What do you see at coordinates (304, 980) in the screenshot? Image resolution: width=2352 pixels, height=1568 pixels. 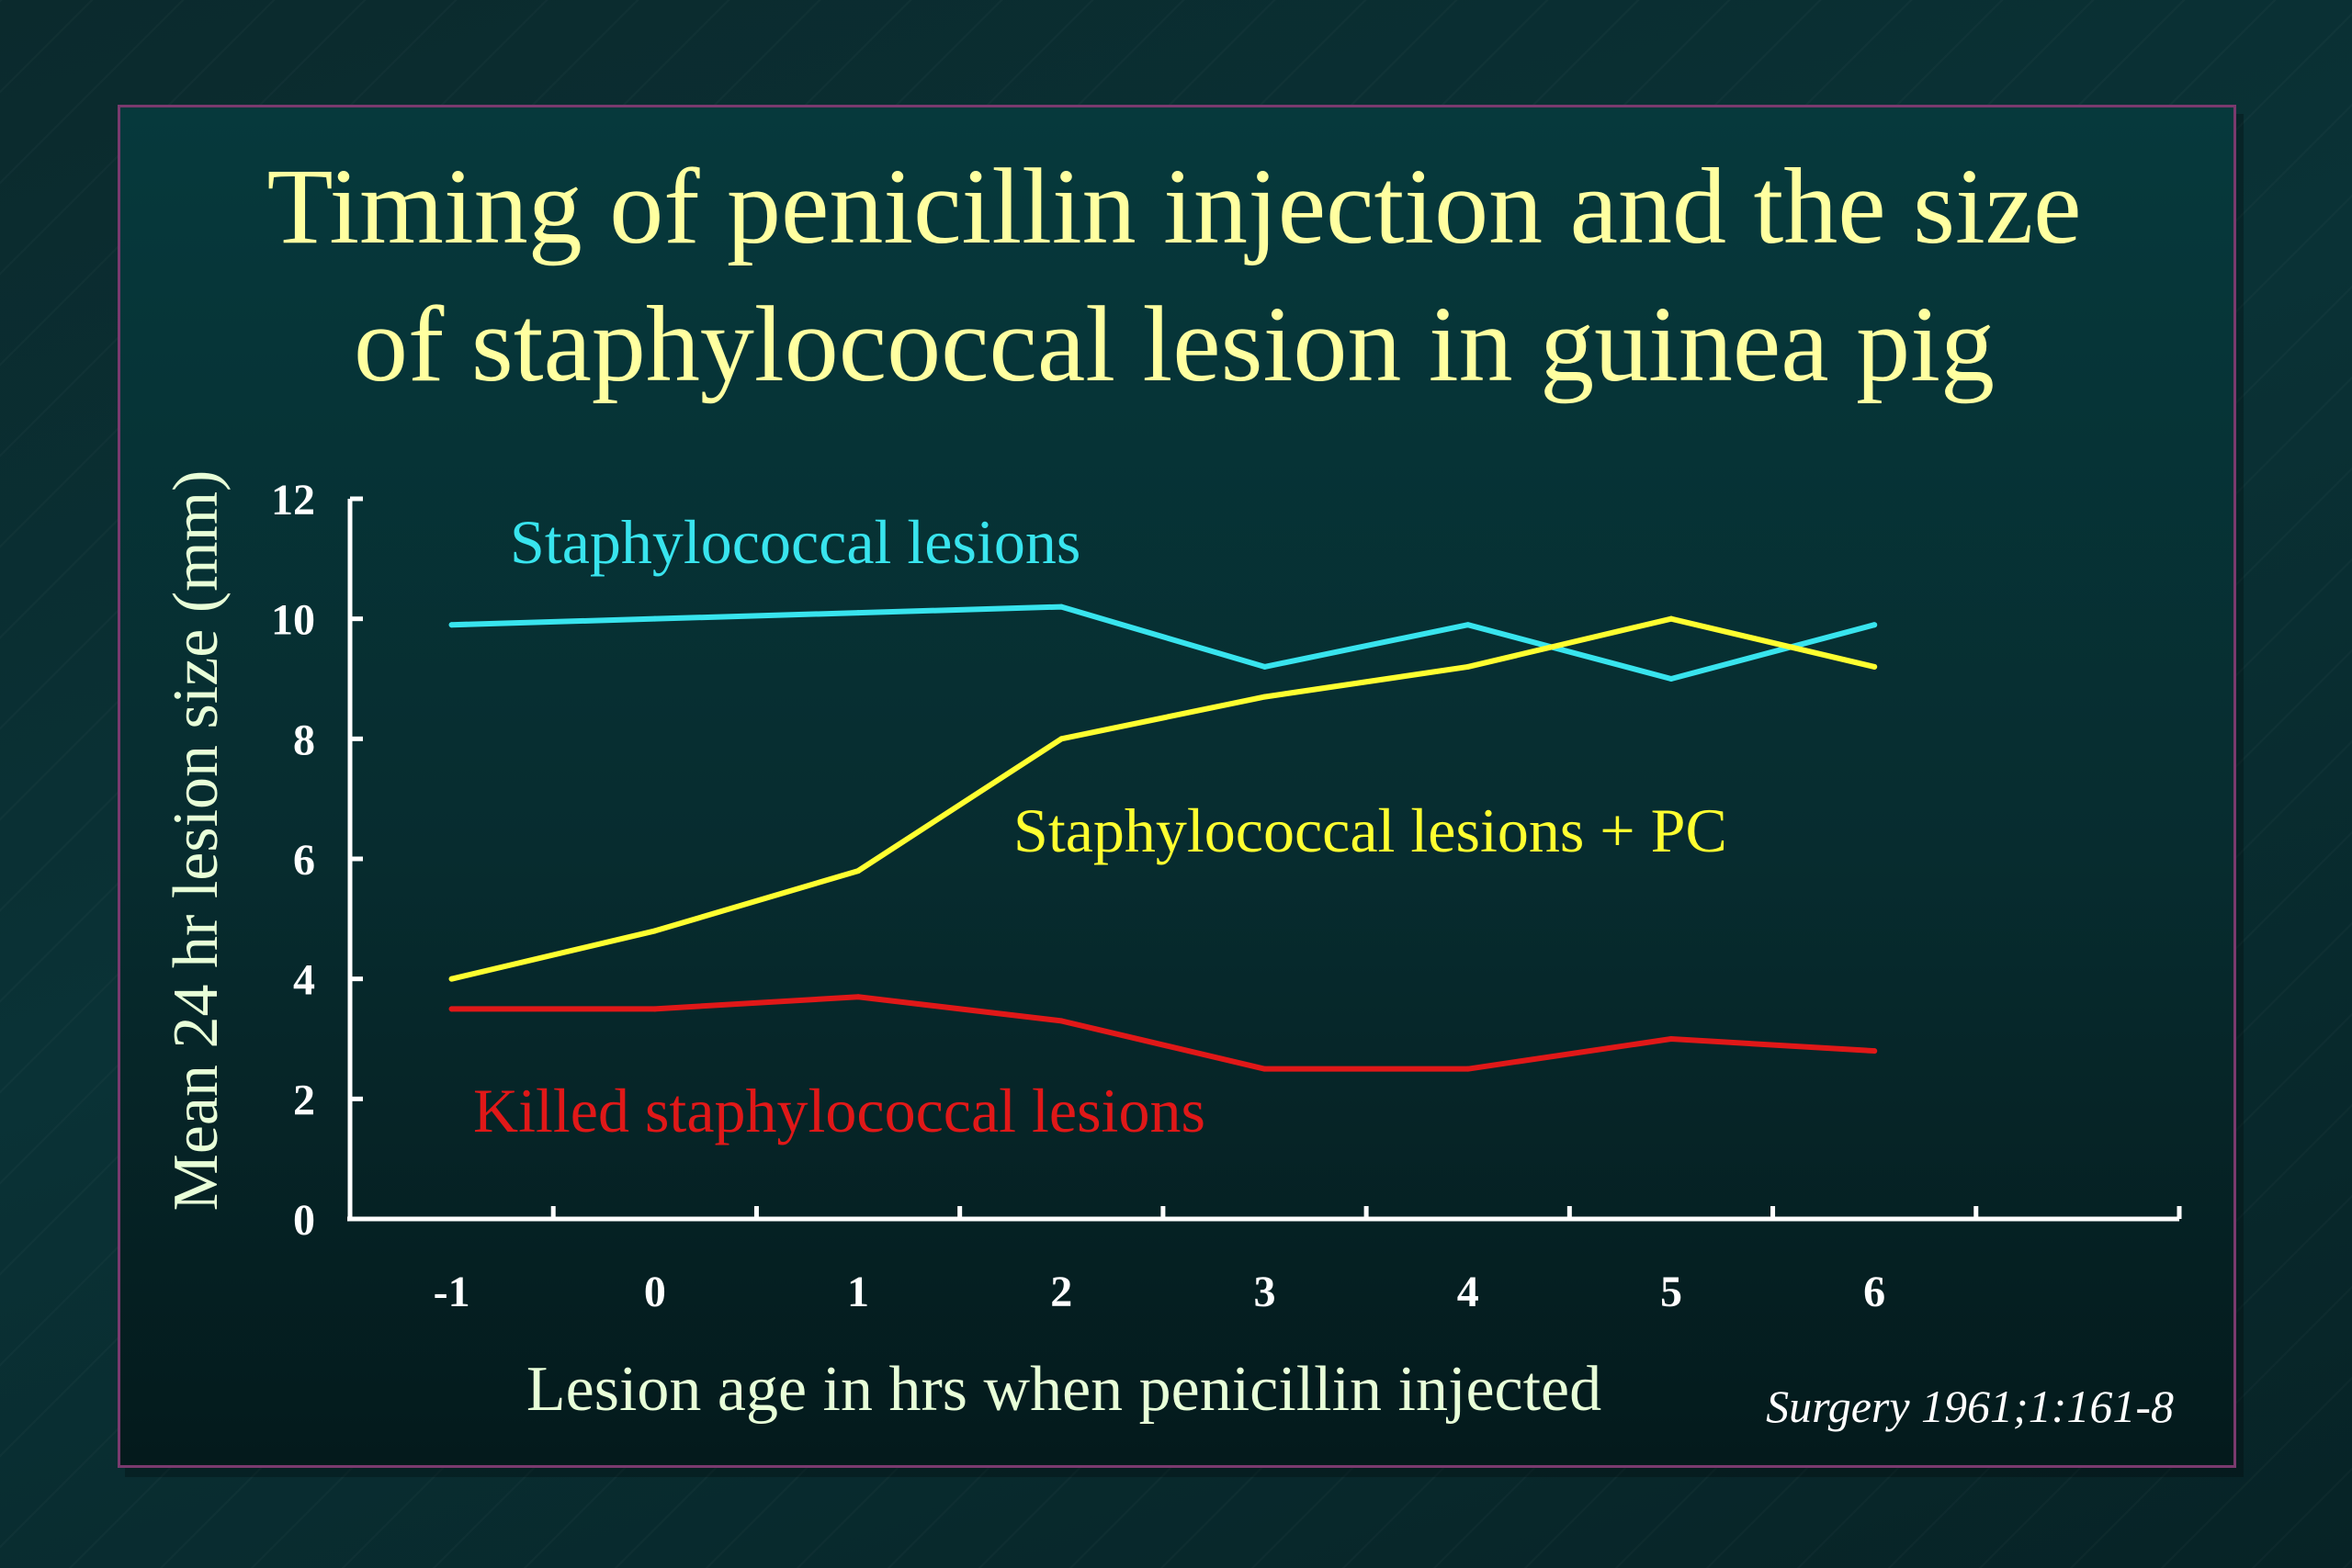 I see `y-tick-label: 4` at bounding box center [304, 980].